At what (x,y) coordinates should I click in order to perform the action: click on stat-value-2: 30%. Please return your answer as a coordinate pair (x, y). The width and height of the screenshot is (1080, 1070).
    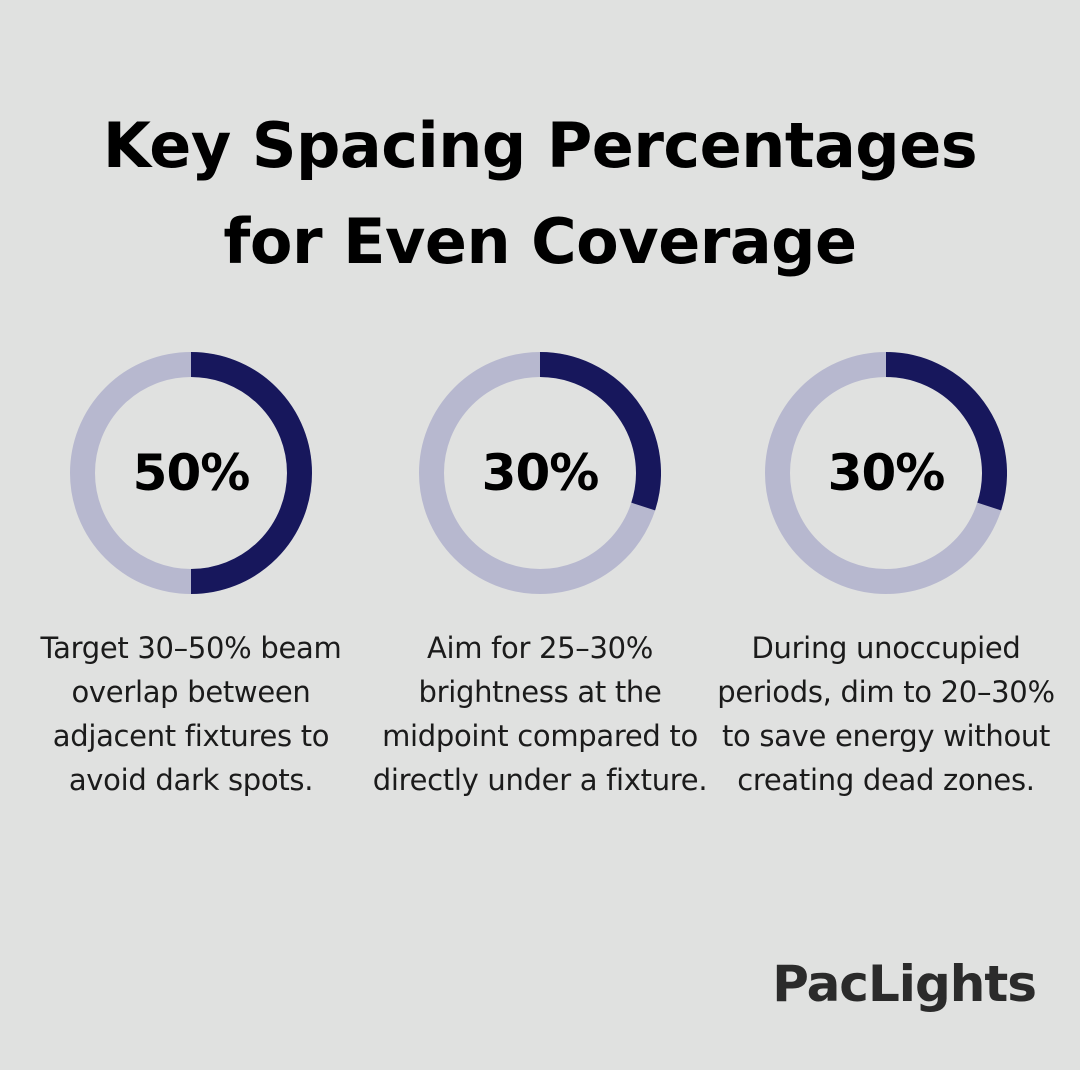
    Looking at the image, I should click on (540, 473).